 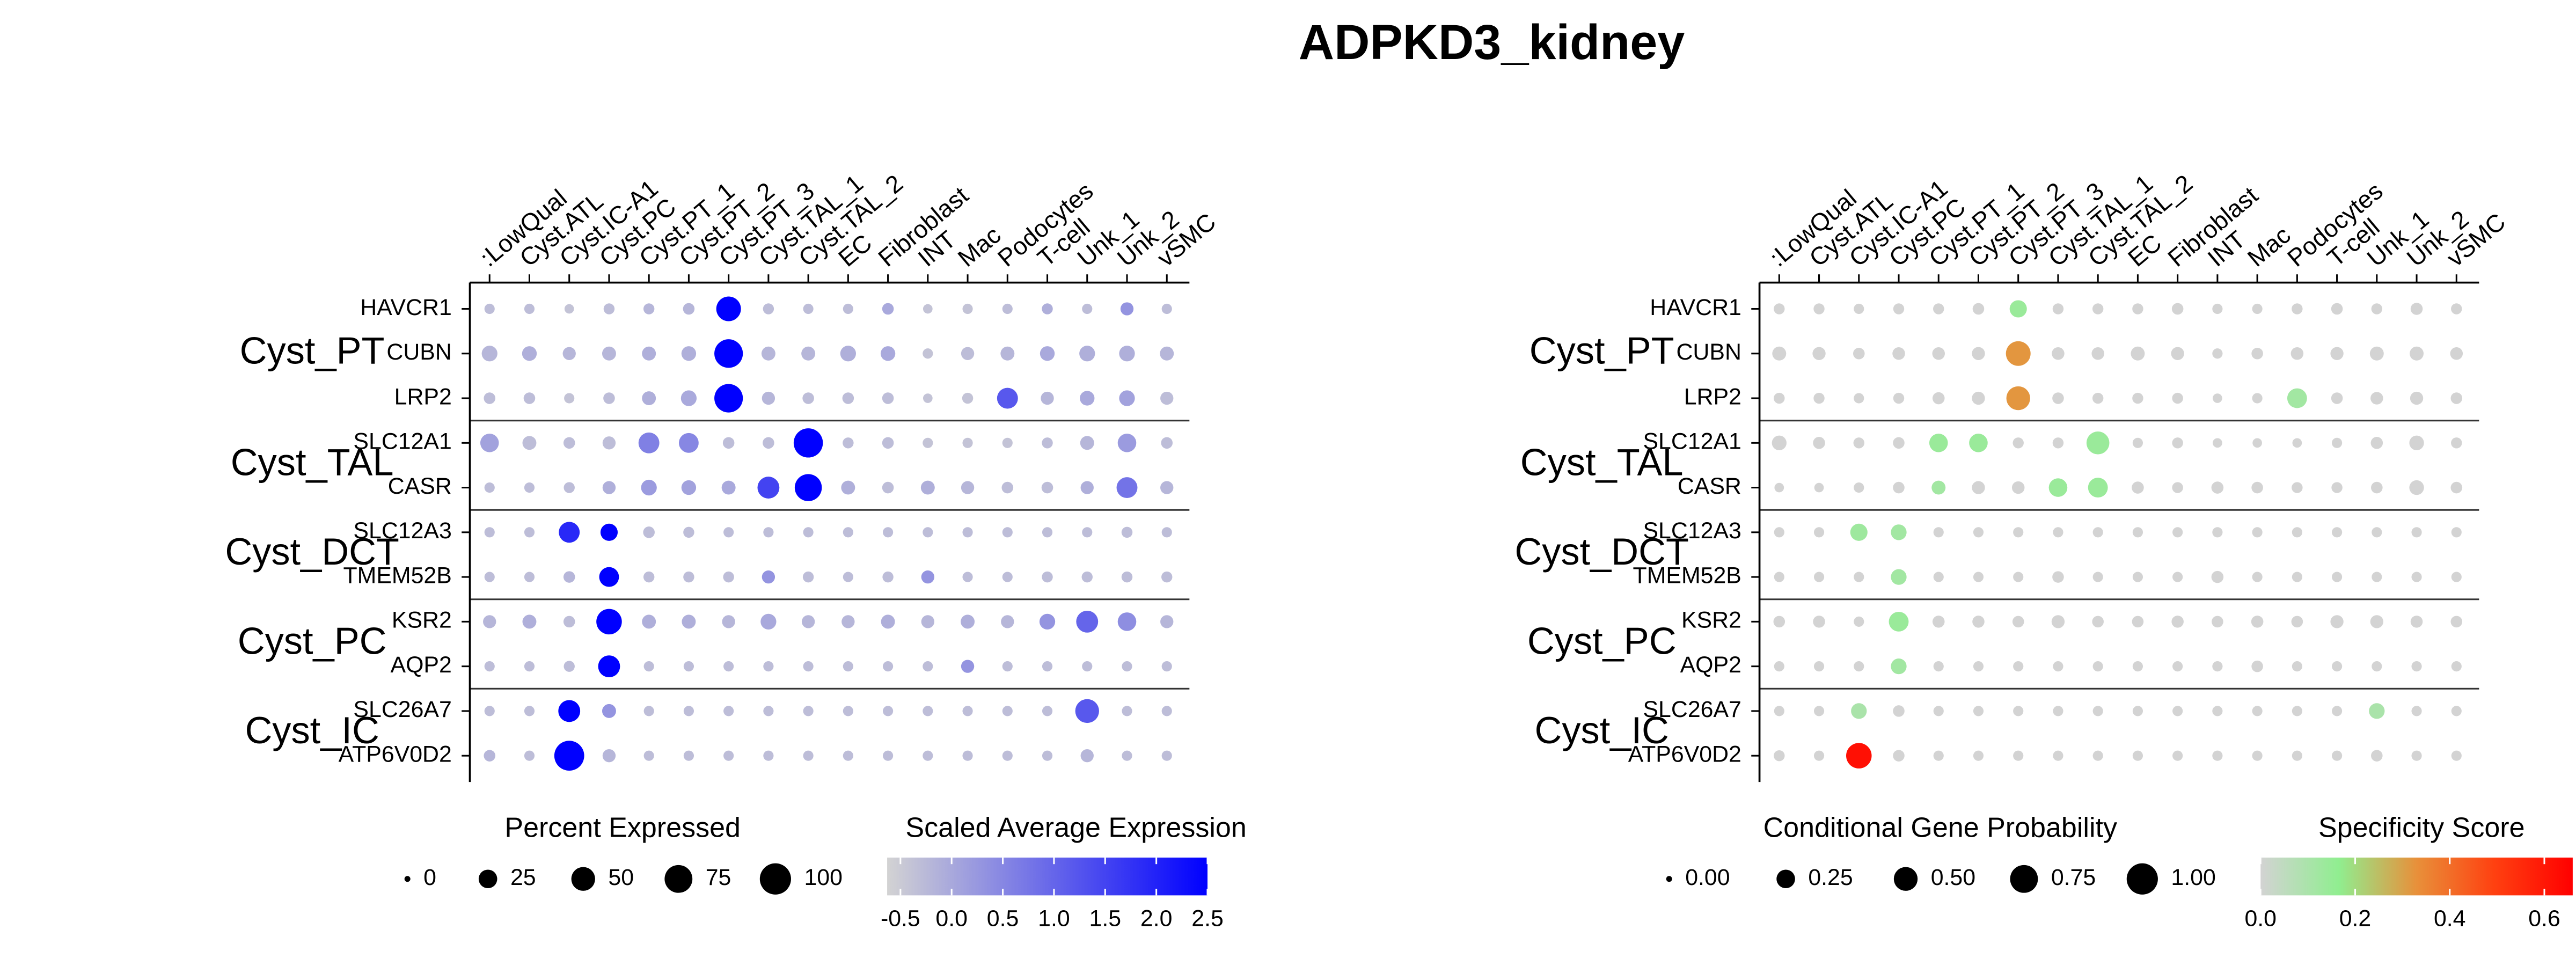 I want to click on y-tick-label: SLC12A3, so click(x=402, y=531).